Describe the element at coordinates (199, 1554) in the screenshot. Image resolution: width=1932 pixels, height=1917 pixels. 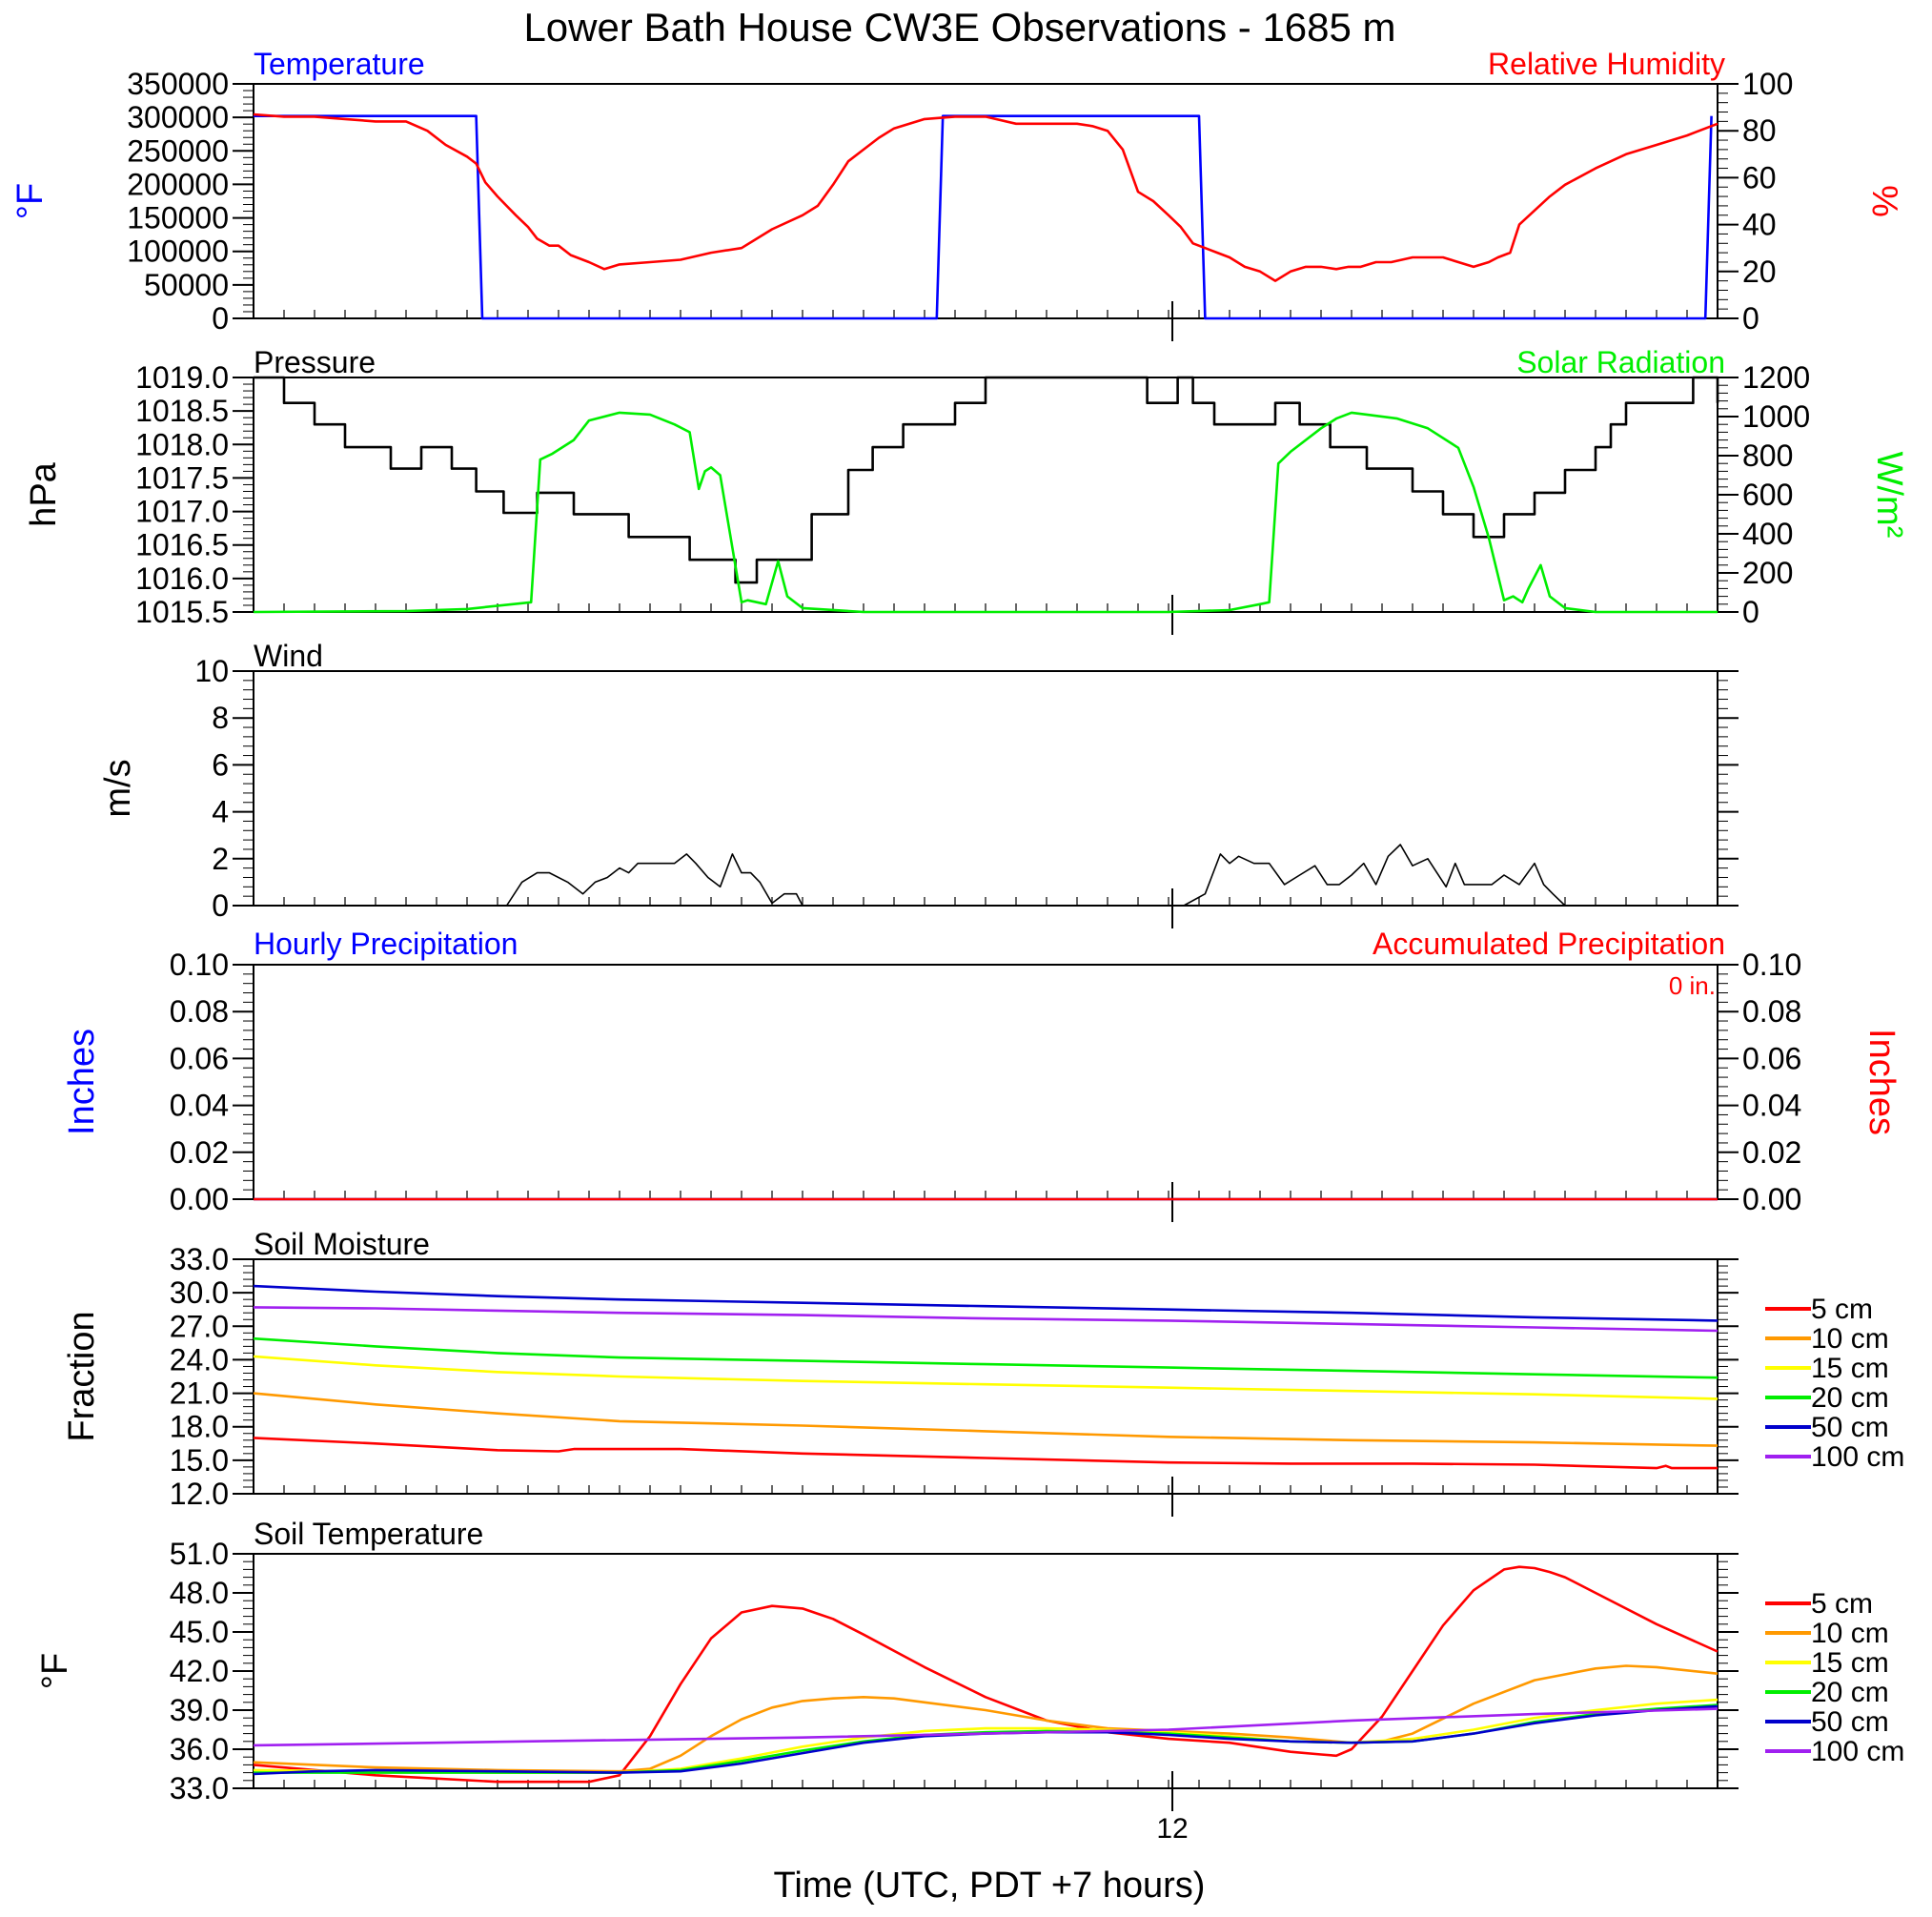
I see `y-tick-label: 51.0` at that location.